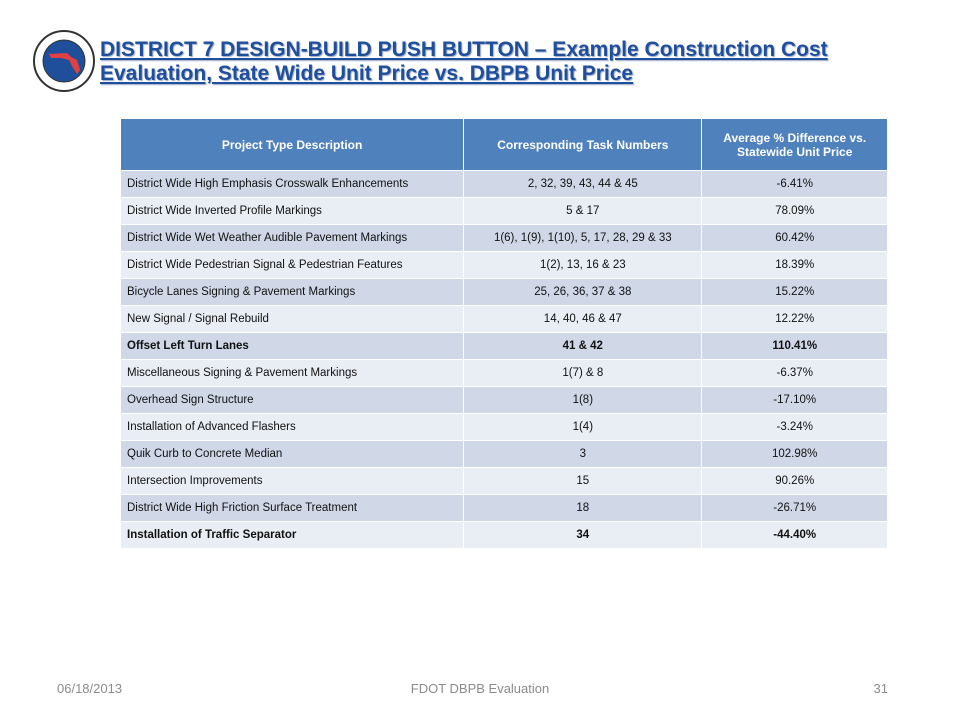 This screenshot has width=960, height=720. What do you see at coordinates (583, 211) in the screenshot?
I see `table-cell: 5 & 17` at bounding box center [583, 211].